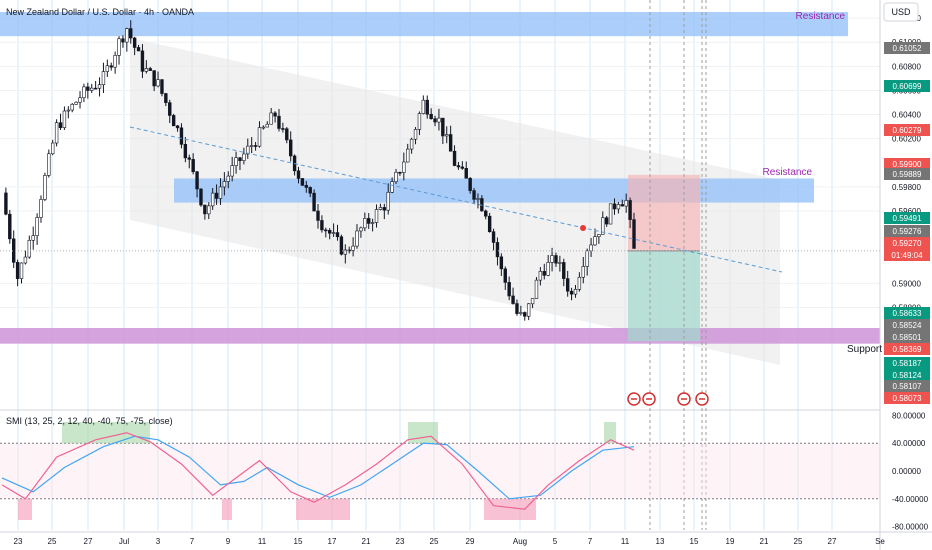 The width and height of the screenshot is (932, 550). Describe the element at coordinates (907, 48) in the screenshot. I see `price-tag-label: 0.61052` at that location.